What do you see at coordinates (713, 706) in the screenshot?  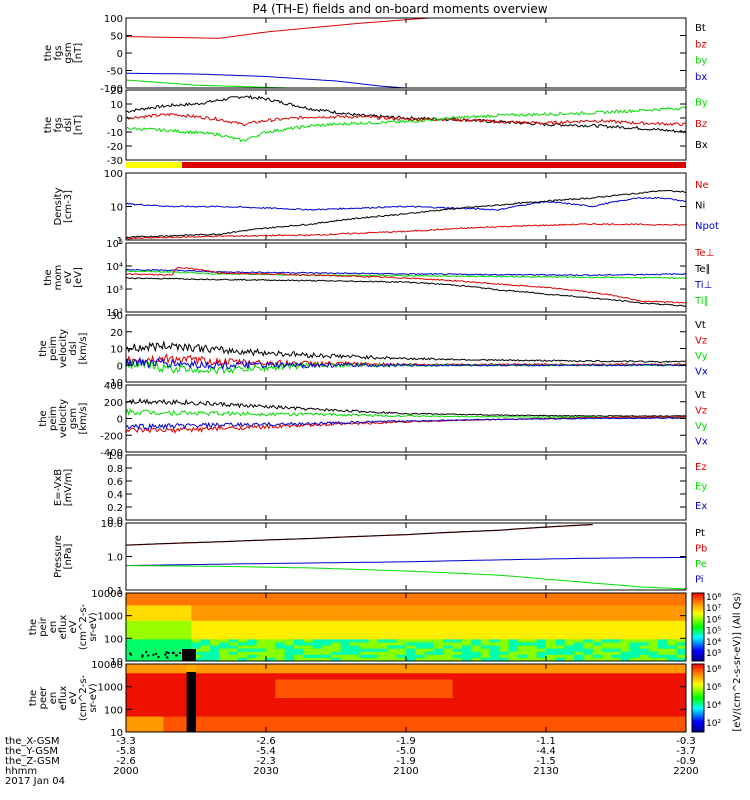 I see `colorbar-tick: 10⁴` at bounding box center [713, 706].